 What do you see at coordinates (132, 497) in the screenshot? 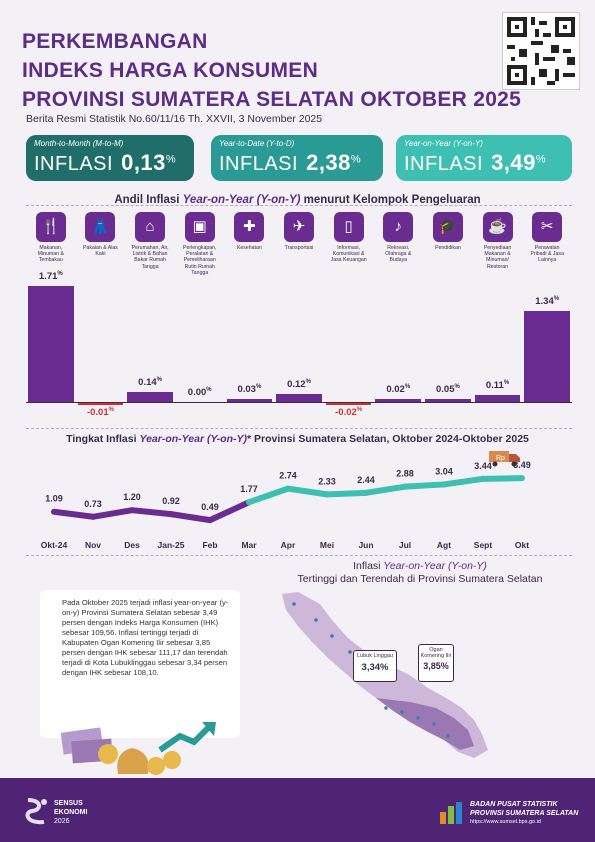
I see `trend-value-label: 1.20` at bounding box center [132, 497].